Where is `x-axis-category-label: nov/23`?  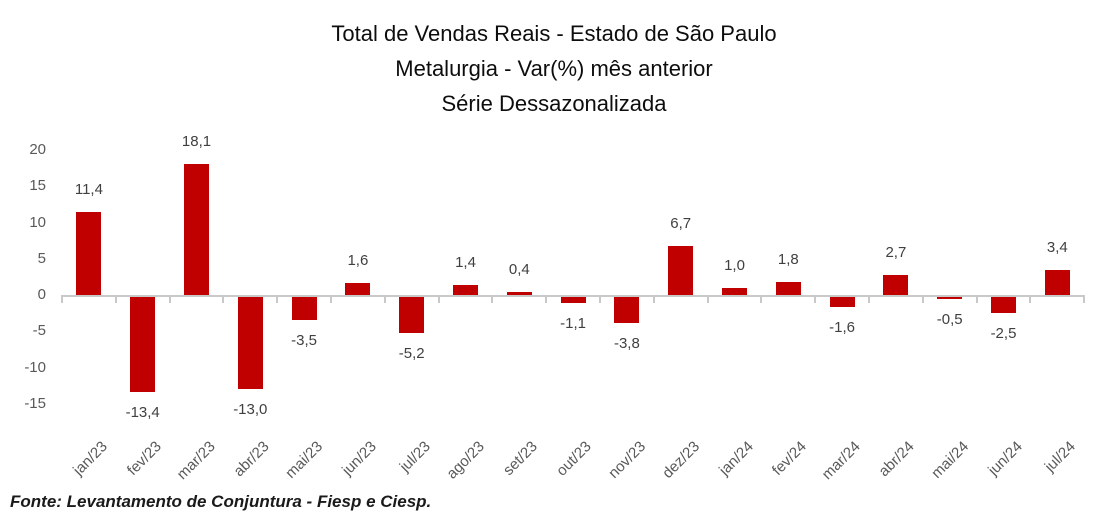
x-axis-category-label: nov/23 is located at coordinates (627, 460).